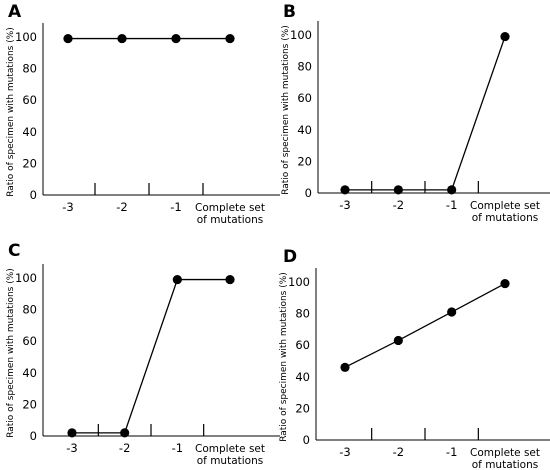  What do you see at coordinates (15, 12) in the screenshot?
I see `panel-letter: A` at bounding box center [15, 12].